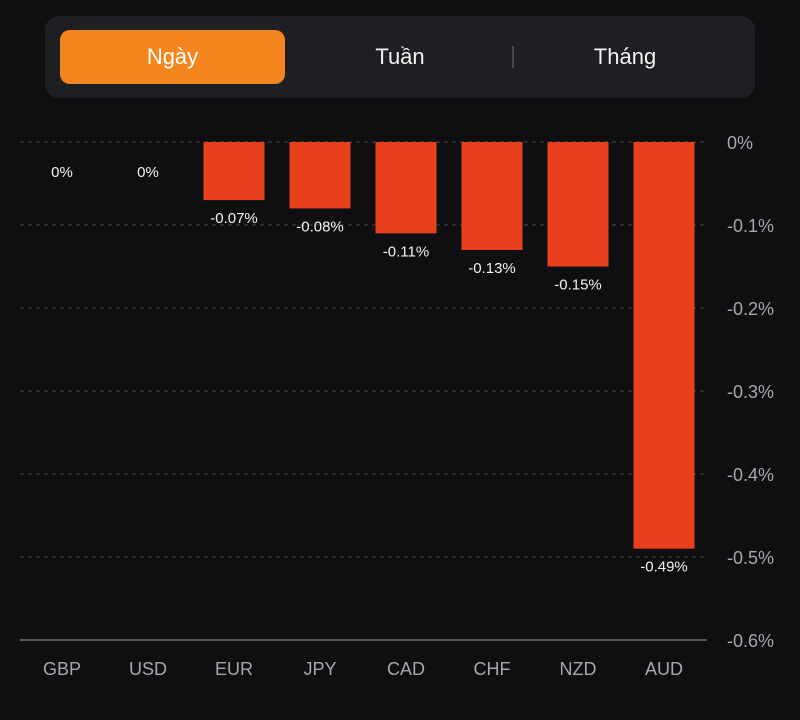  Describe the element at coordinates (492, 669) in the screenshot. I see `category-label-chf: CHF` at that location.